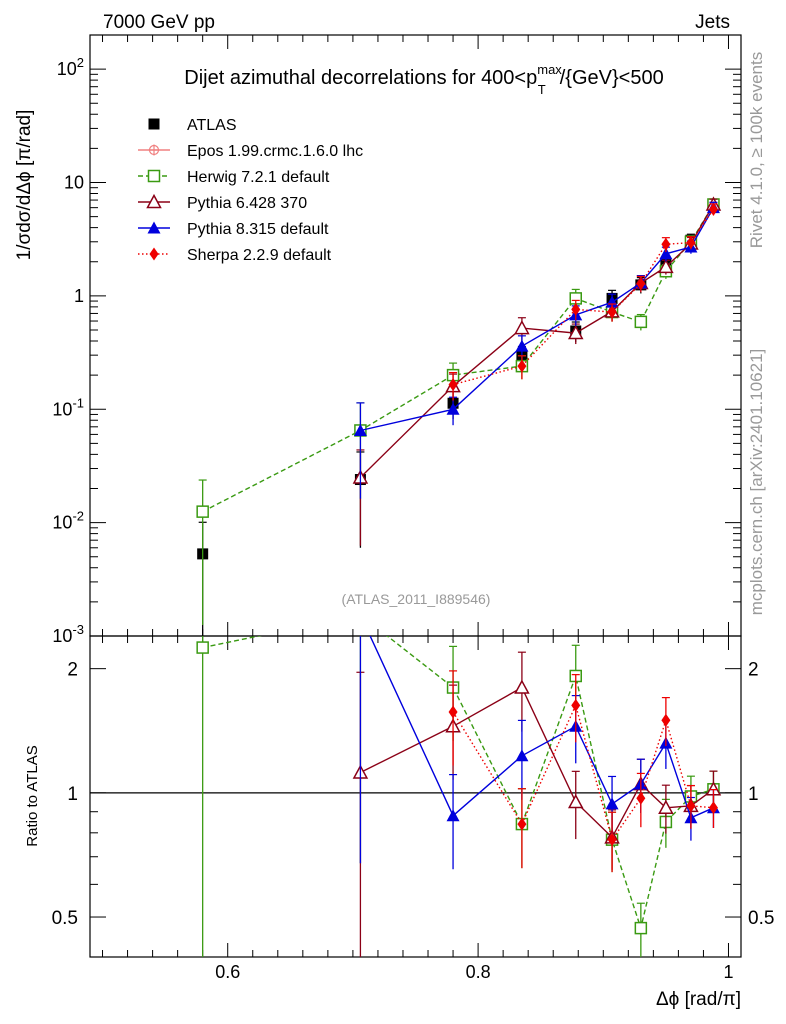 The image size is (786, 1024). What do you see at coordinates (154, 176) in the screenshot?
I see `legend-marker-herwig` at bounding box center [154, 176].